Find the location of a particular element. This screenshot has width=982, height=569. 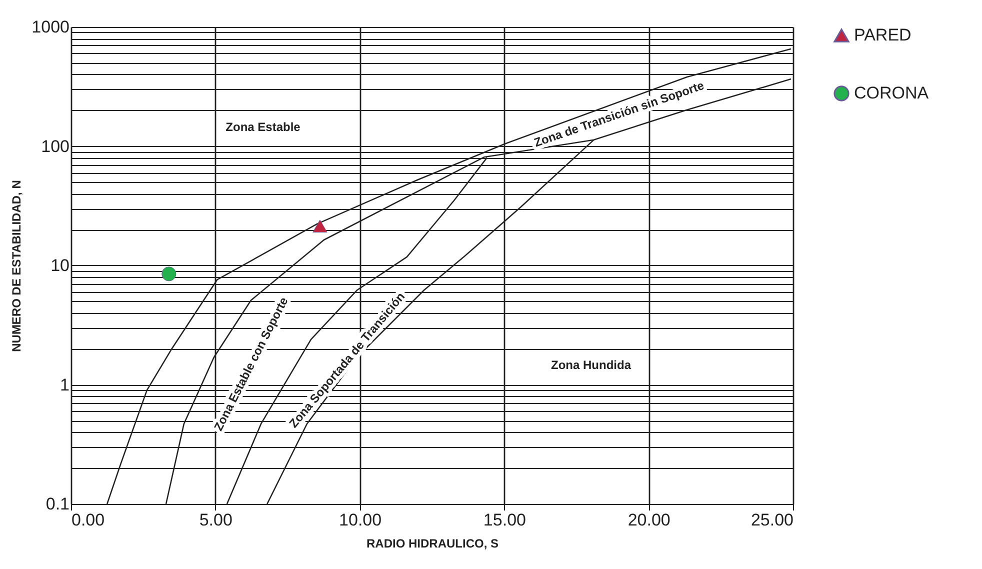

y-tick-label: 0.1 is located at coordinates (58, 504).